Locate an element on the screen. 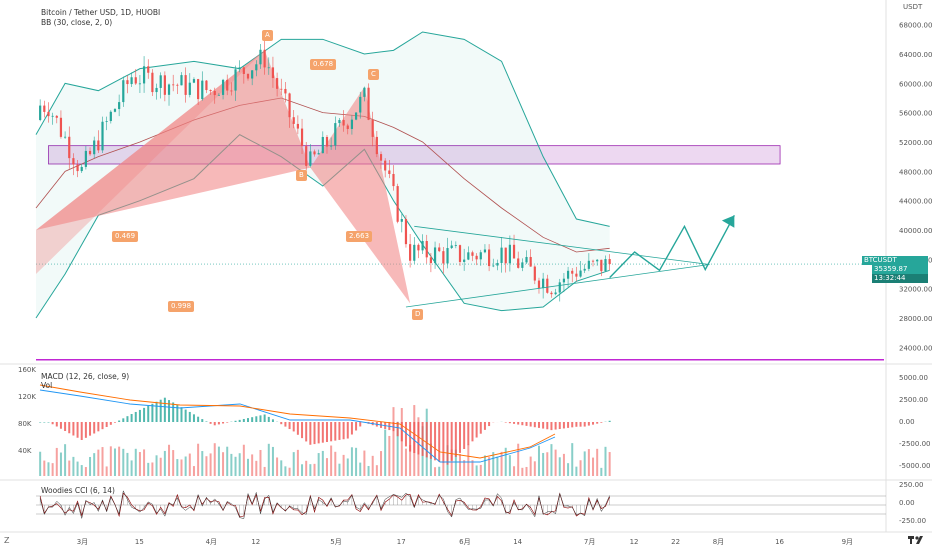  time-tick: 7月 is located at coordinates (589, 542).